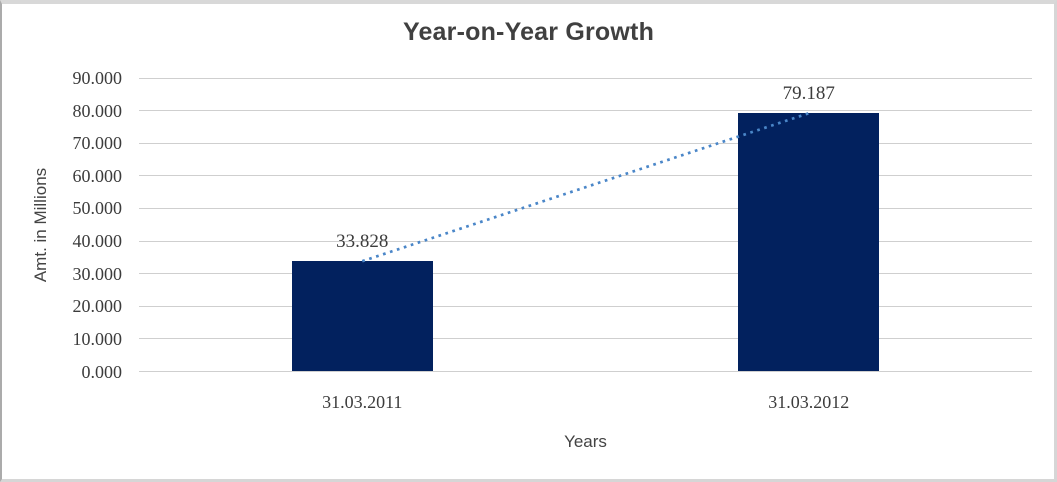  I want to click on y-axis-tick-label: 50.000, so click(97, 208).